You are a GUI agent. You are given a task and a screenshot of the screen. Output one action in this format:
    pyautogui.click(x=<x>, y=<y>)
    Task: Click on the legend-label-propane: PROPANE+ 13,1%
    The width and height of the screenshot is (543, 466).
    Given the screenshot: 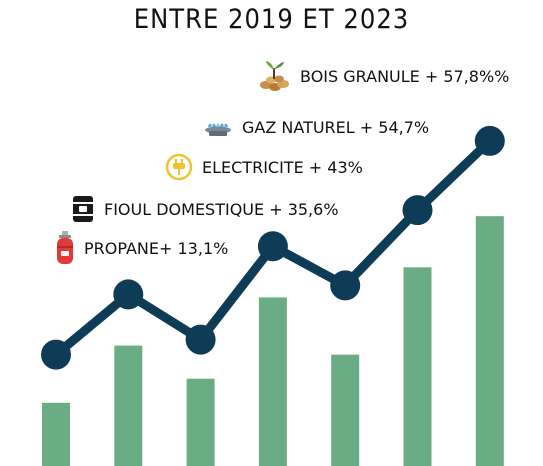 What is the action you would take?
    pyautogui.click(x=156, y=248)
    